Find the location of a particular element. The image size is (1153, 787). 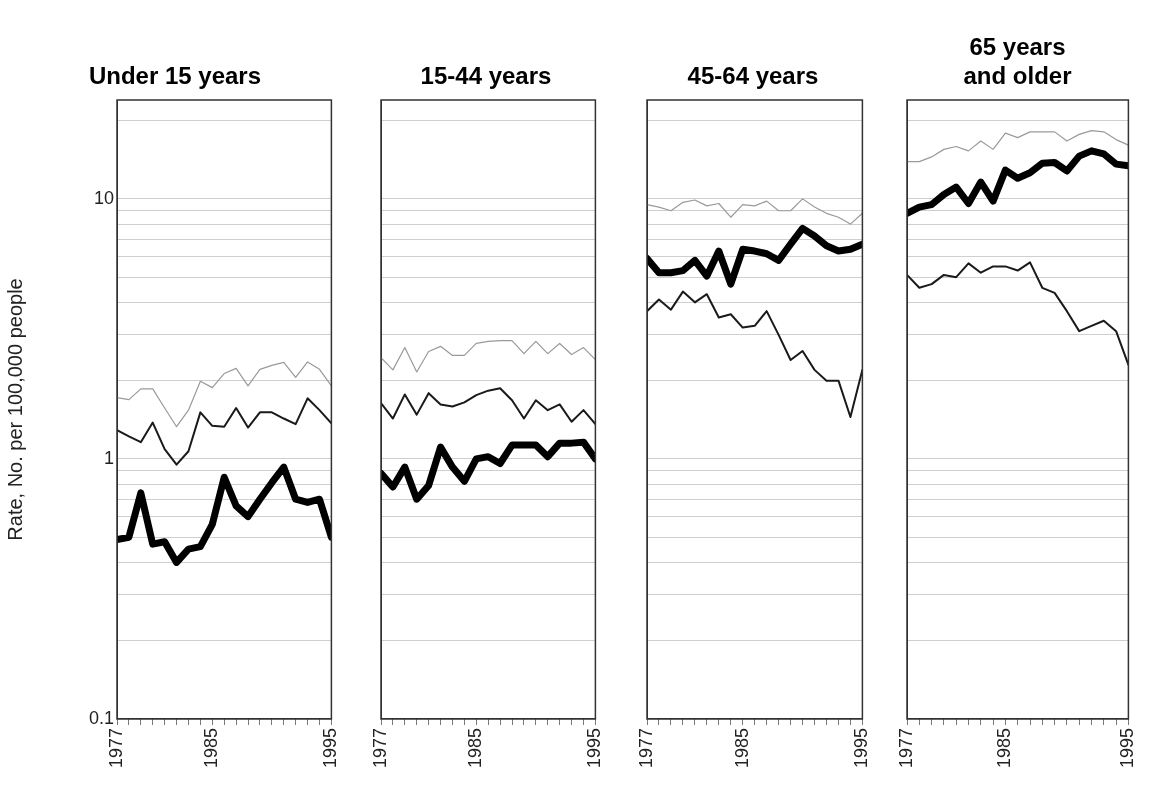

chart-title: 65 years and older is located at coordinates (1017, 61).